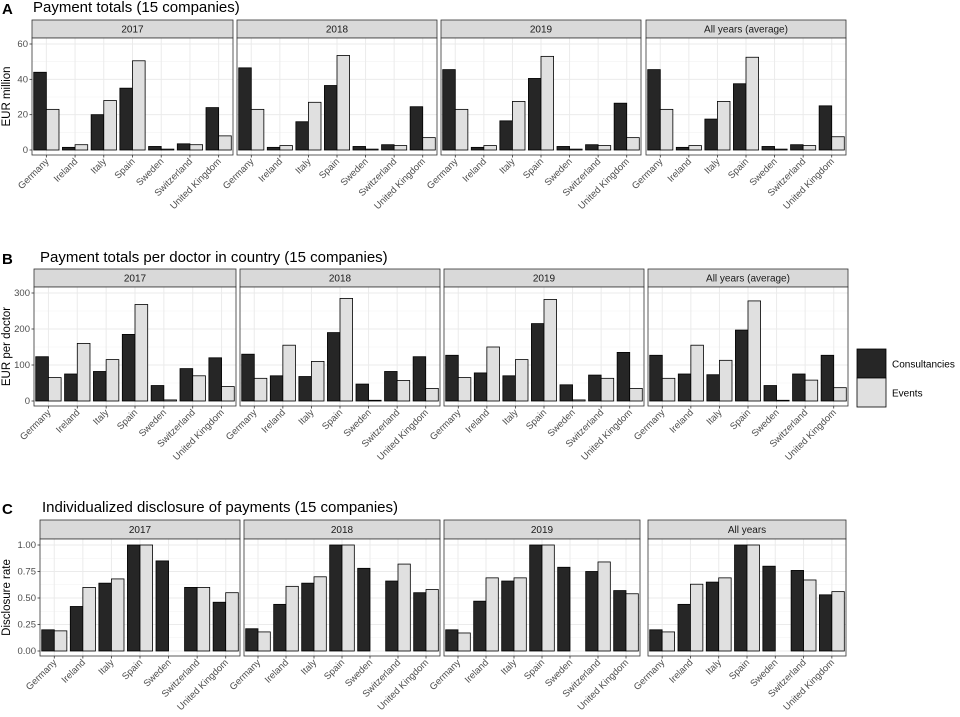 The image size is (960, 717). What do you see at coordinates (7, 9) in the screenshot?
I see `panel-letter: A` at bounding box center [7, 9].